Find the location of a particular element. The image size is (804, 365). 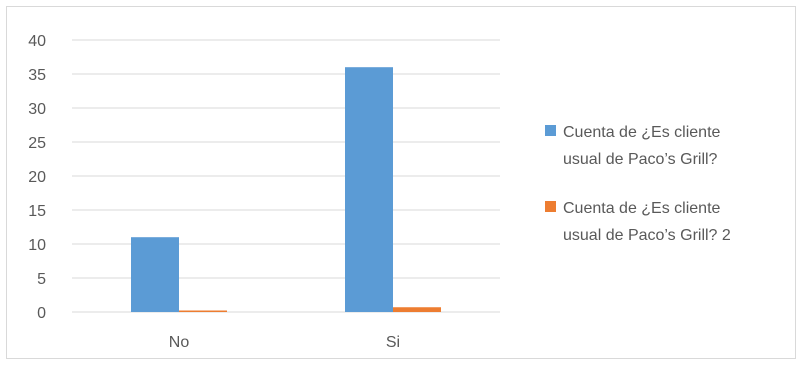

y-tick-label: 25 is located at coordinates (37, 143).